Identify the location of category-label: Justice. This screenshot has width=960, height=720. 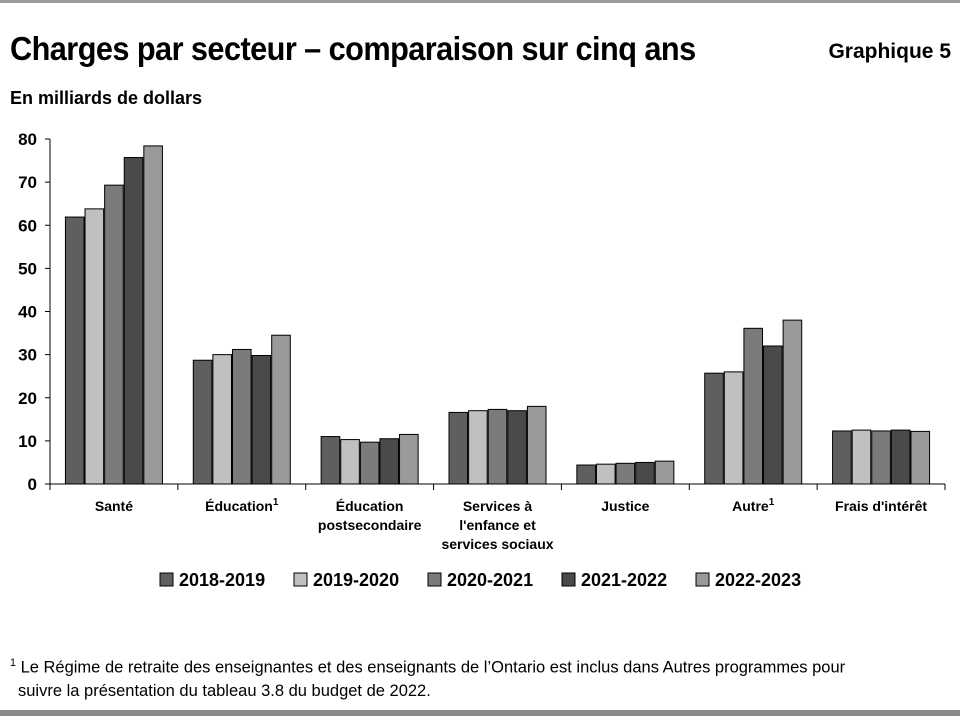
(625, 506).